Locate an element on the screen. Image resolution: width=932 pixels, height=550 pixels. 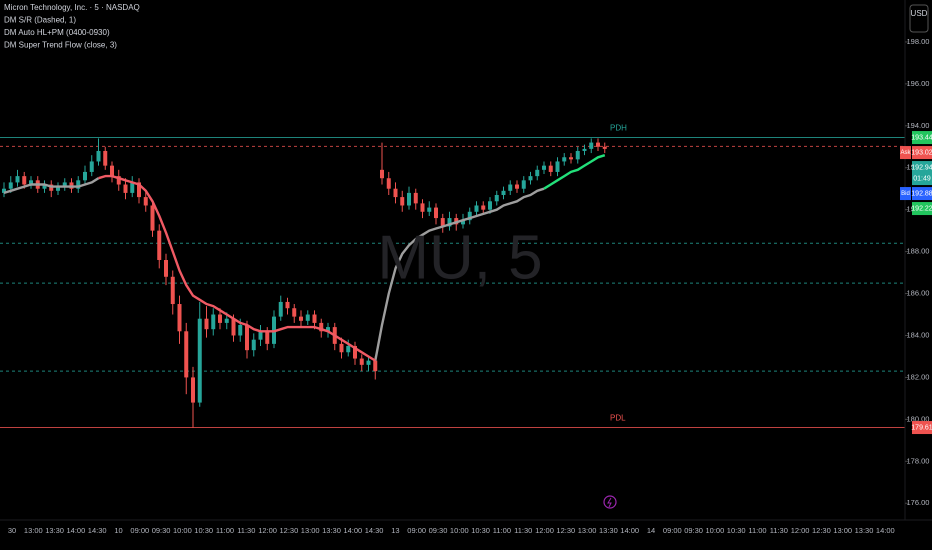
x-tick-label: 14:30 is located at coordinates (374, 530).